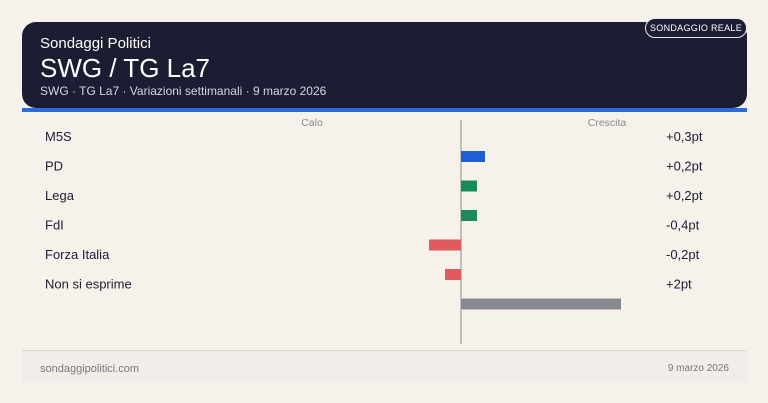 The height and width of the screenshot is (403, 768). I want to click on footer-site: sondaggipolitici.com, so click(90, 369).